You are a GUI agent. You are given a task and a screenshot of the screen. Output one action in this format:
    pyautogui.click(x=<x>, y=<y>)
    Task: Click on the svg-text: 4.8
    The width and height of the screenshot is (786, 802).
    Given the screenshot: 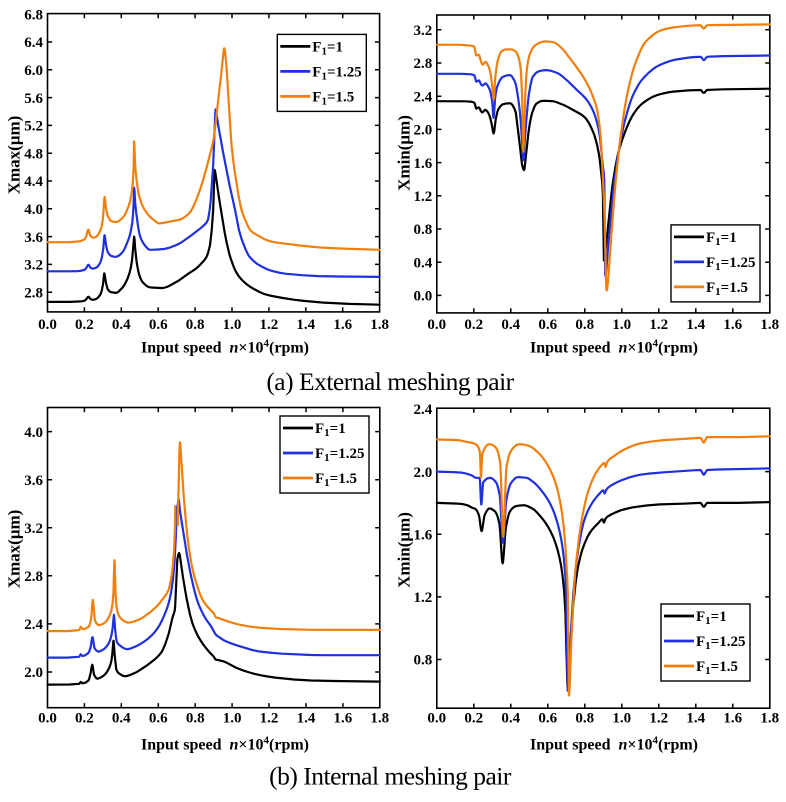 What is the action you would take?
    pyautogui.click(x=33, y=154)
    